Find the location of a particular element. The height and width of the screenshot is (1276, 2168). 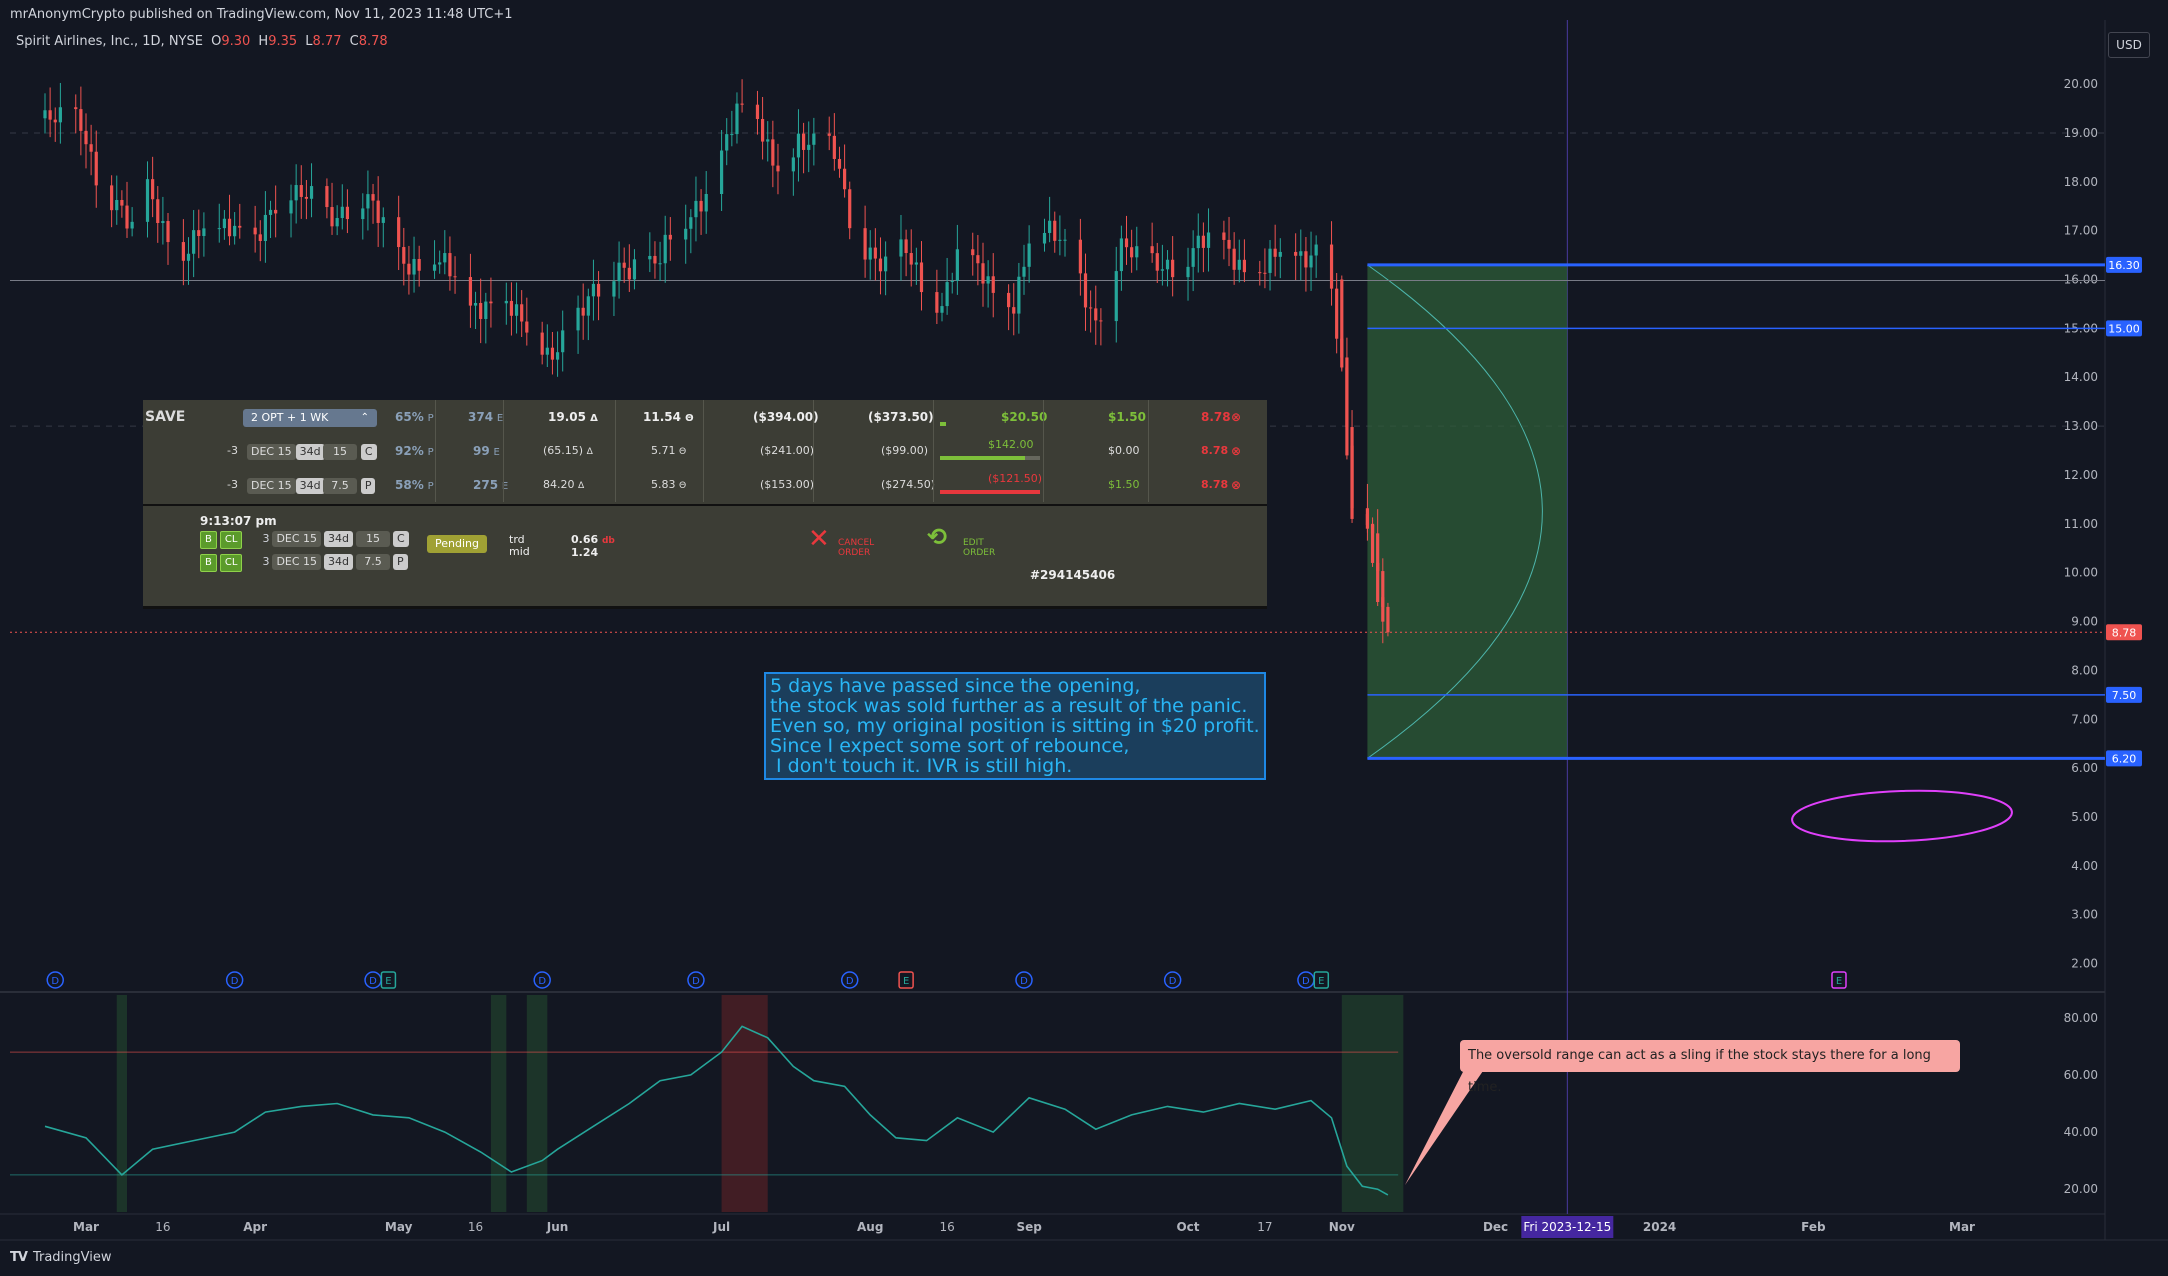

price-tick-label: 19.00 is located at coordinates (2081, 133).